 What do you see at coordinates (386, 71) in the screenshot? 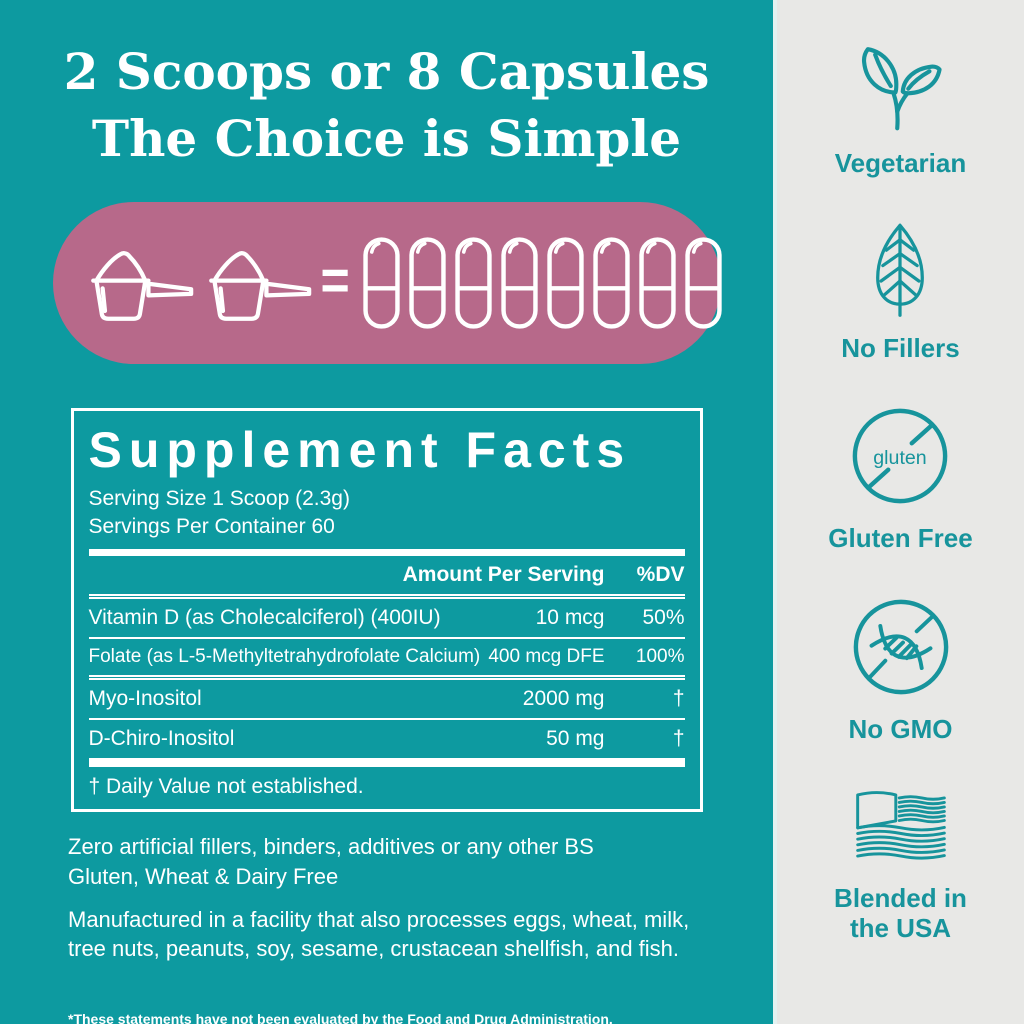
I see `headline-line1: 2 Scoops or 8 Capsules` at bounding box center [386, 71].